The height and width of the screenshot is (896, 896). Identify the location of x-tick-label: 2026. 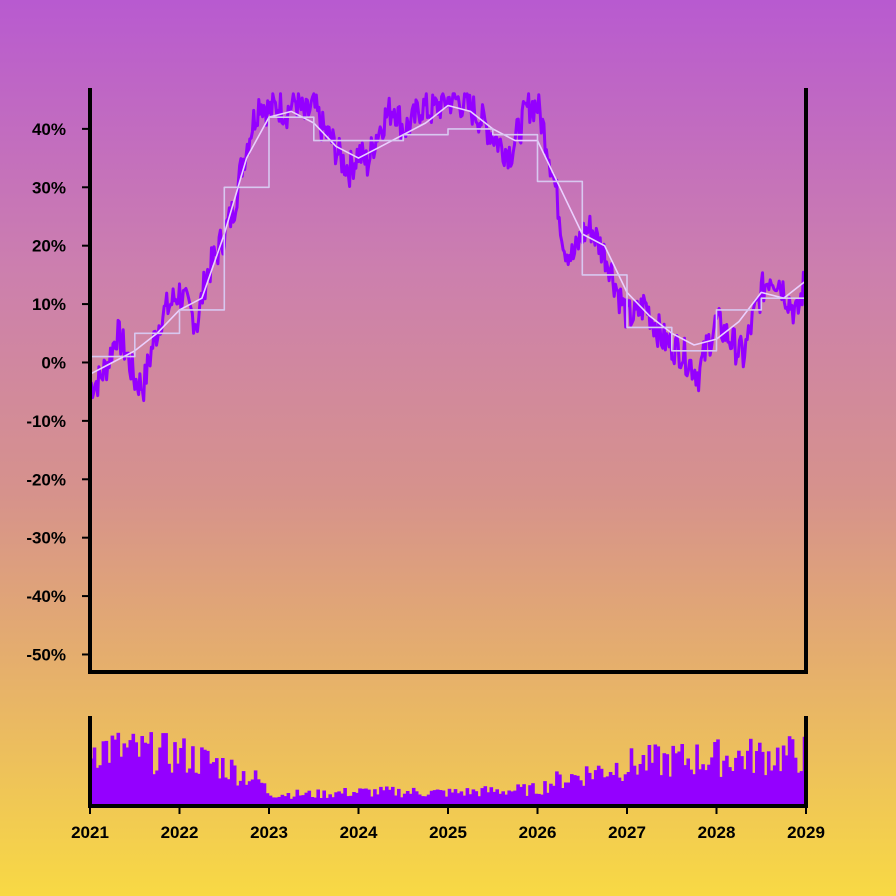
(538, 832).